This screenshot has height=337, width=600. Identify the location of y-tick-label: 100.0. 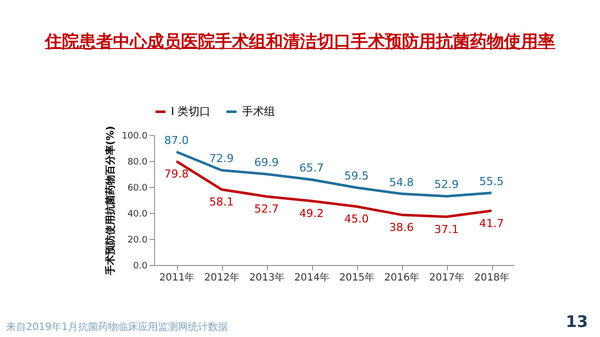
(135, 137).